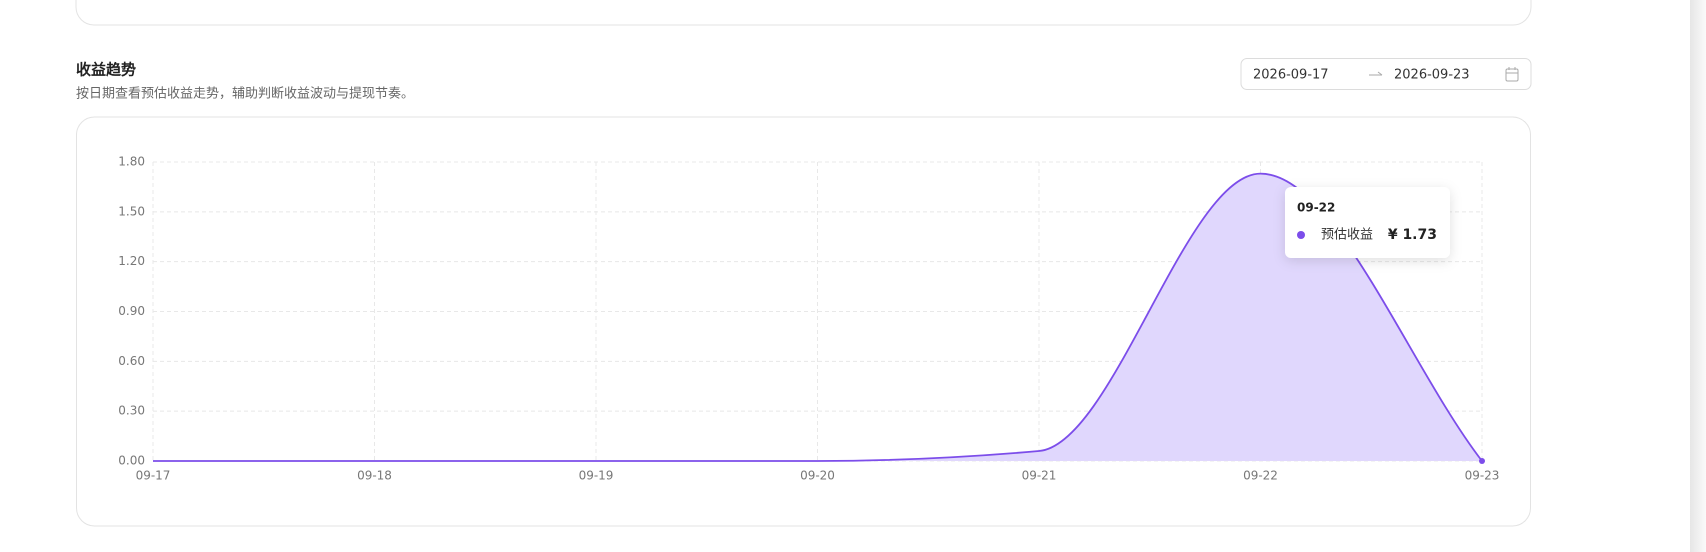 The image size is (1706, 552). What do you see at coordinates (153, 476) in the screenshot?
I see `x-tick-label: 09-17` at bounding box center [153, 476].